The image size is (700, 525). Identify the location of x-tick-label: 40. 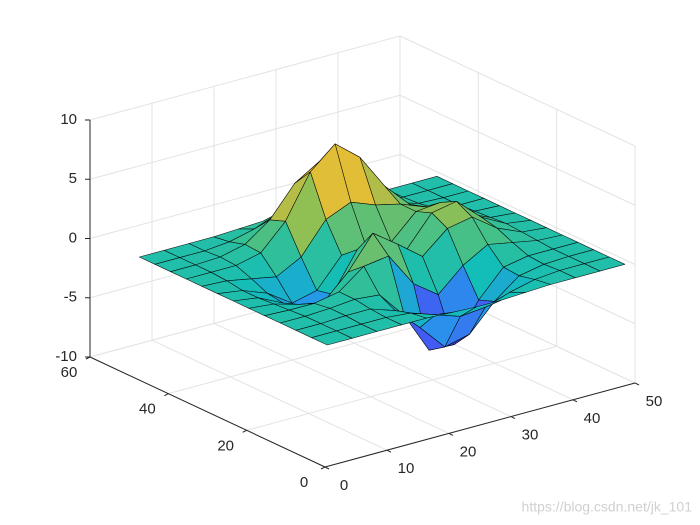
(592, 418).